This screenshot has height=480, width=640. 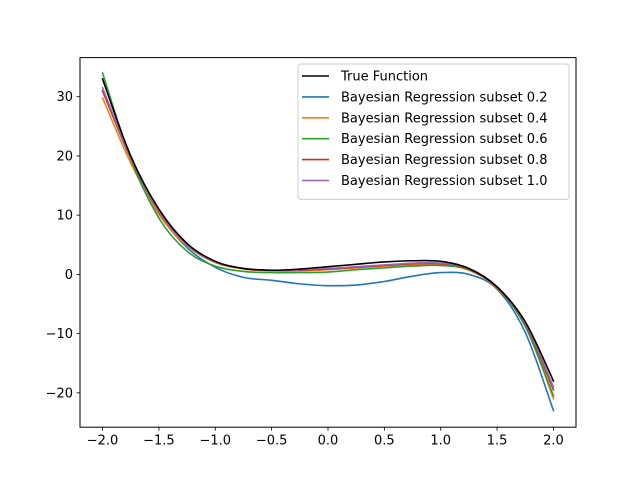 I want to click on legend-label-5: Bayesian Regression subset 1.0, so click(x=444, y=181).